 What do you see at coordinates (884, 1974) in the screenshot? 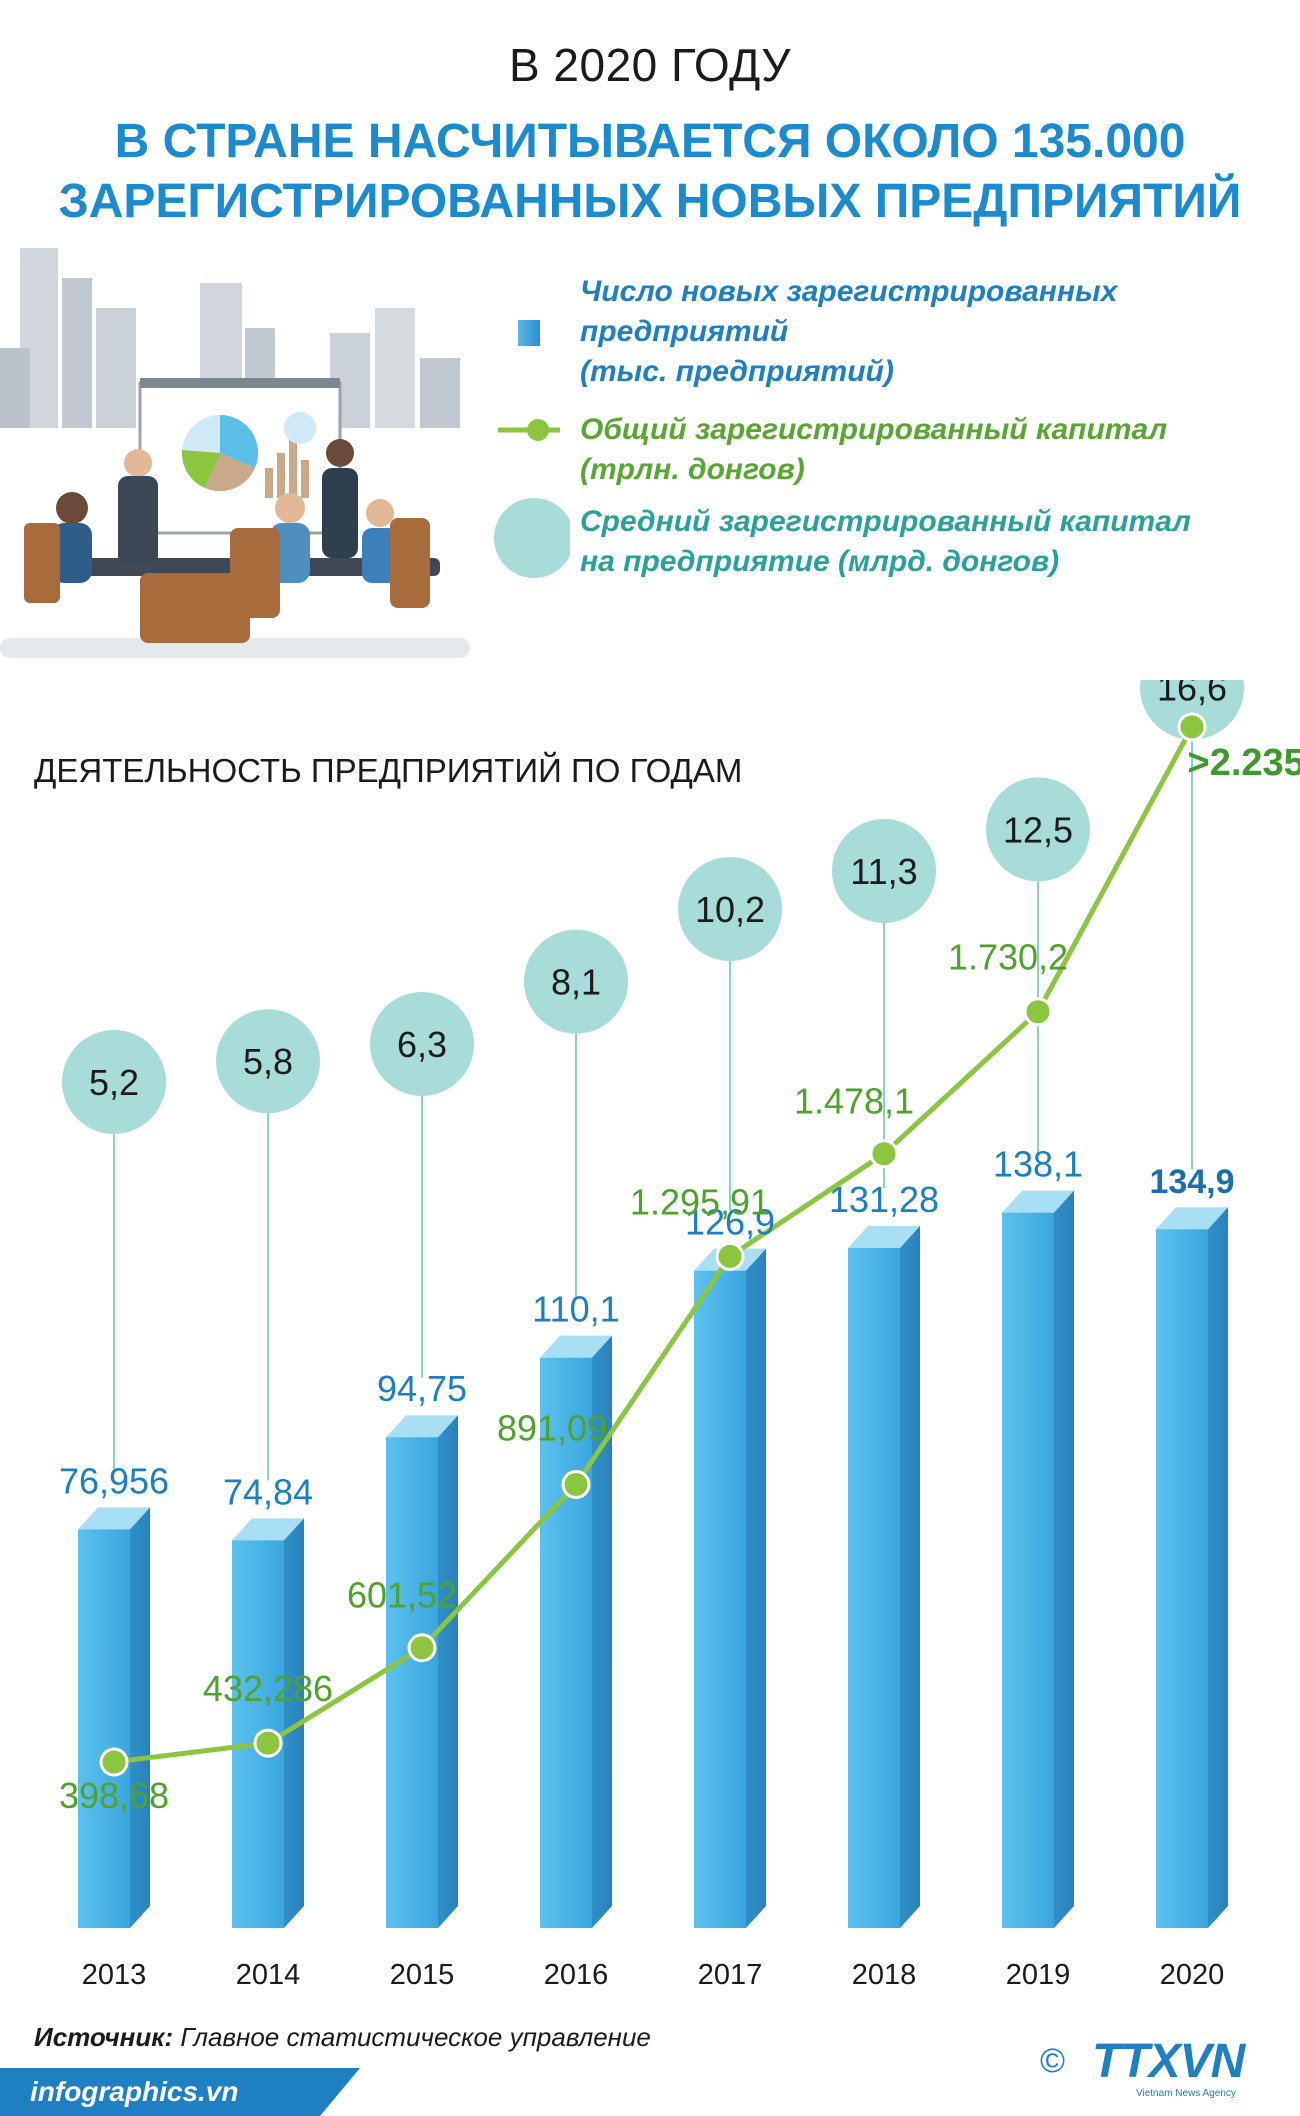
I see `x-tick-label: 2018` at bounding box center [884, 1974].